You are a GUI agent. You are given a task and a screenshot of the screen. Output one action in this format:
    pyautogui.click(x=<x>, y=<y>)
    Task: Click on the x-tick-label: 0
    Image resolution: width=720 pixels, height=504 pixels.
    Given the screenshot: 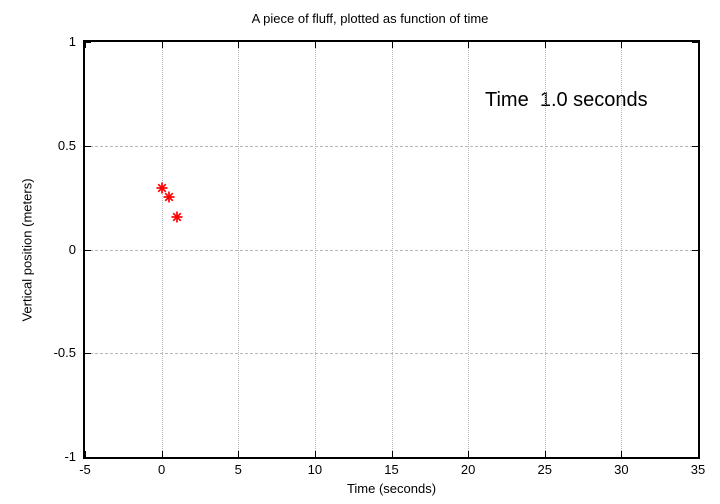 What is the action you would take?
    pyautogui.click(x=162, y=469)
    